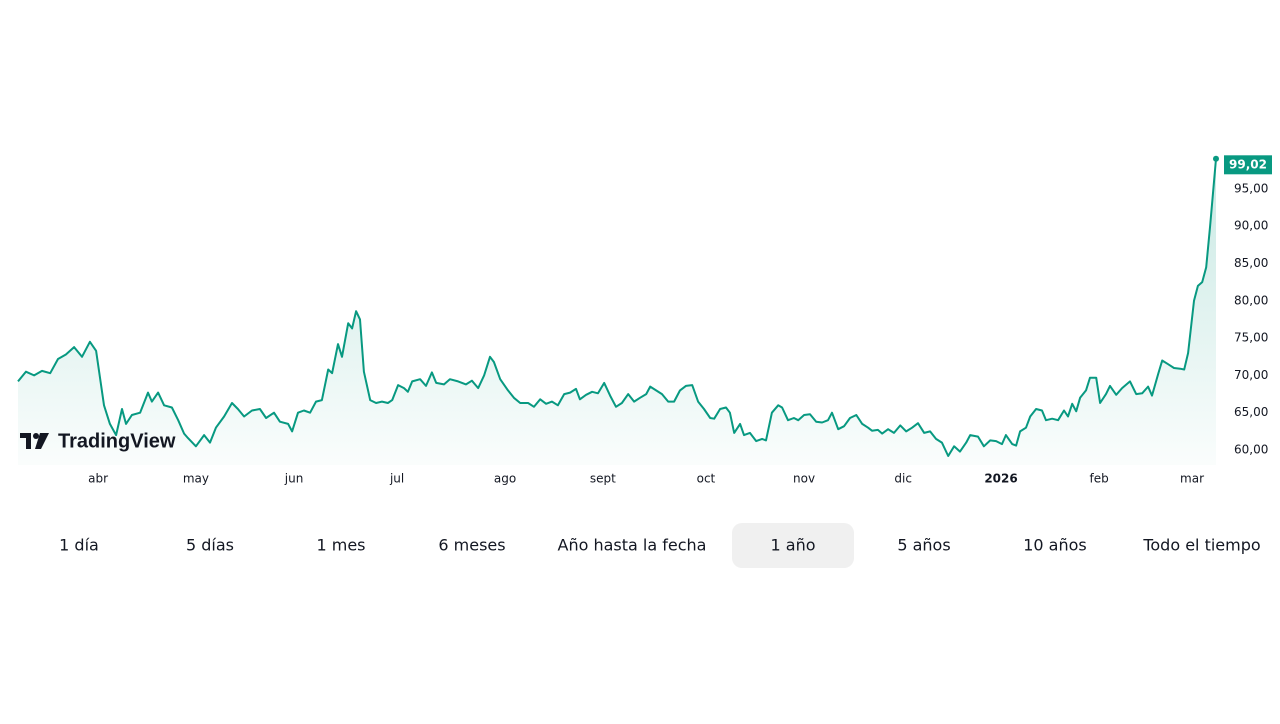 The image size is (1280, 724). I want to click on y-tick-label: 80,00, so click(1251, 300).